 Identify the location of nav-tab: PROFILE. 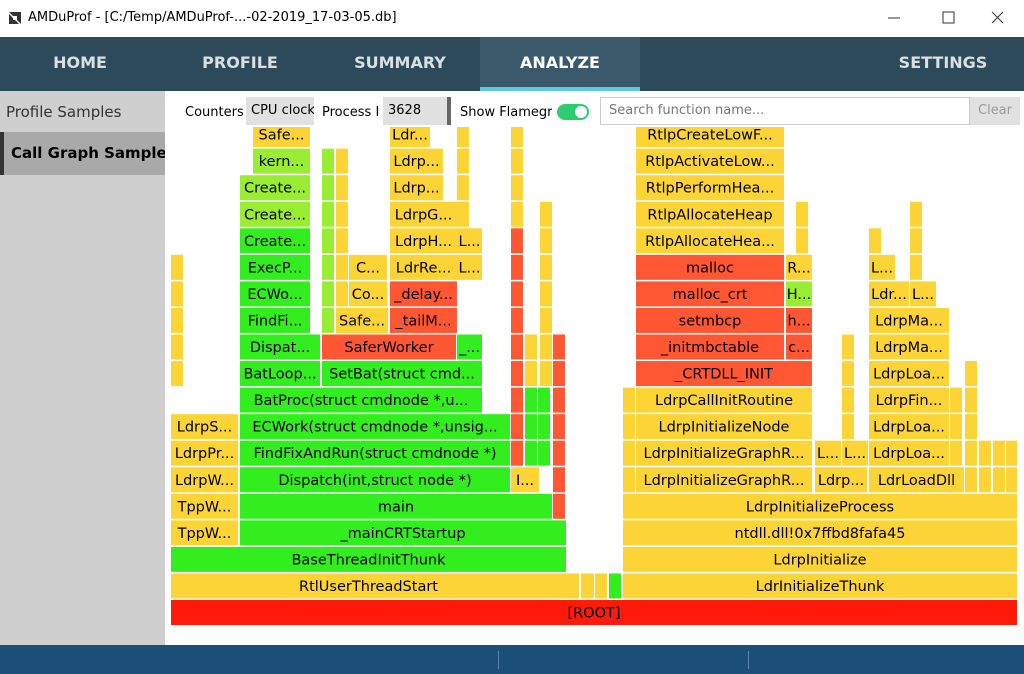
(240, 62).